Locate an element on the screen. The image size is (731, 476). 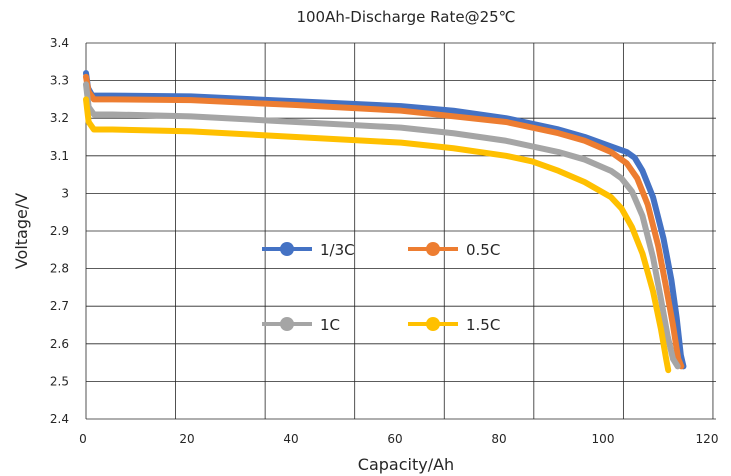
x-tick-label-4: 80 is located at coordinates (498, 439).